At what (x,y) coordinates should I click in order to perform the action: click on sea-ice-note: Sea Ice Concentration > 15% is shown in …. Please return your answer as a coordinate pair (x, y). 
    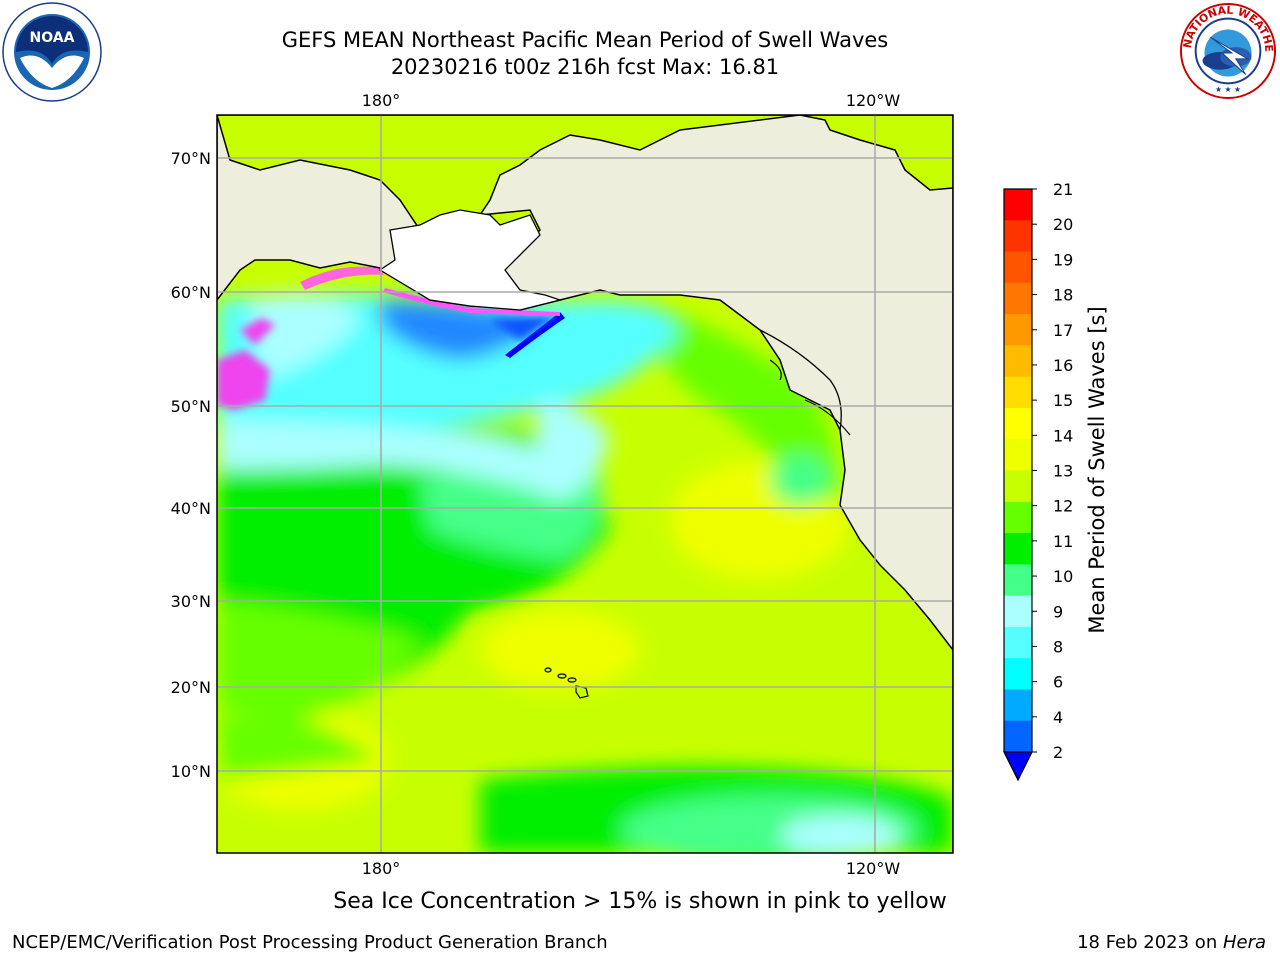
    Looking at the image, I should click on (640, 901).